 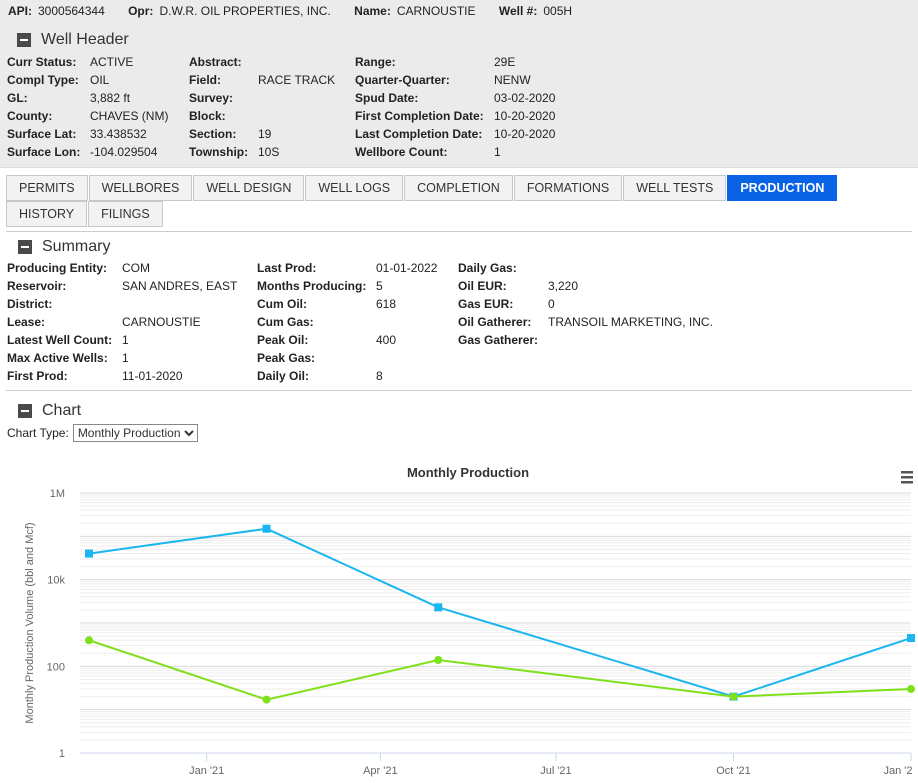 I want to click on field-label: Compl Type:, so click(x=43, y=80).